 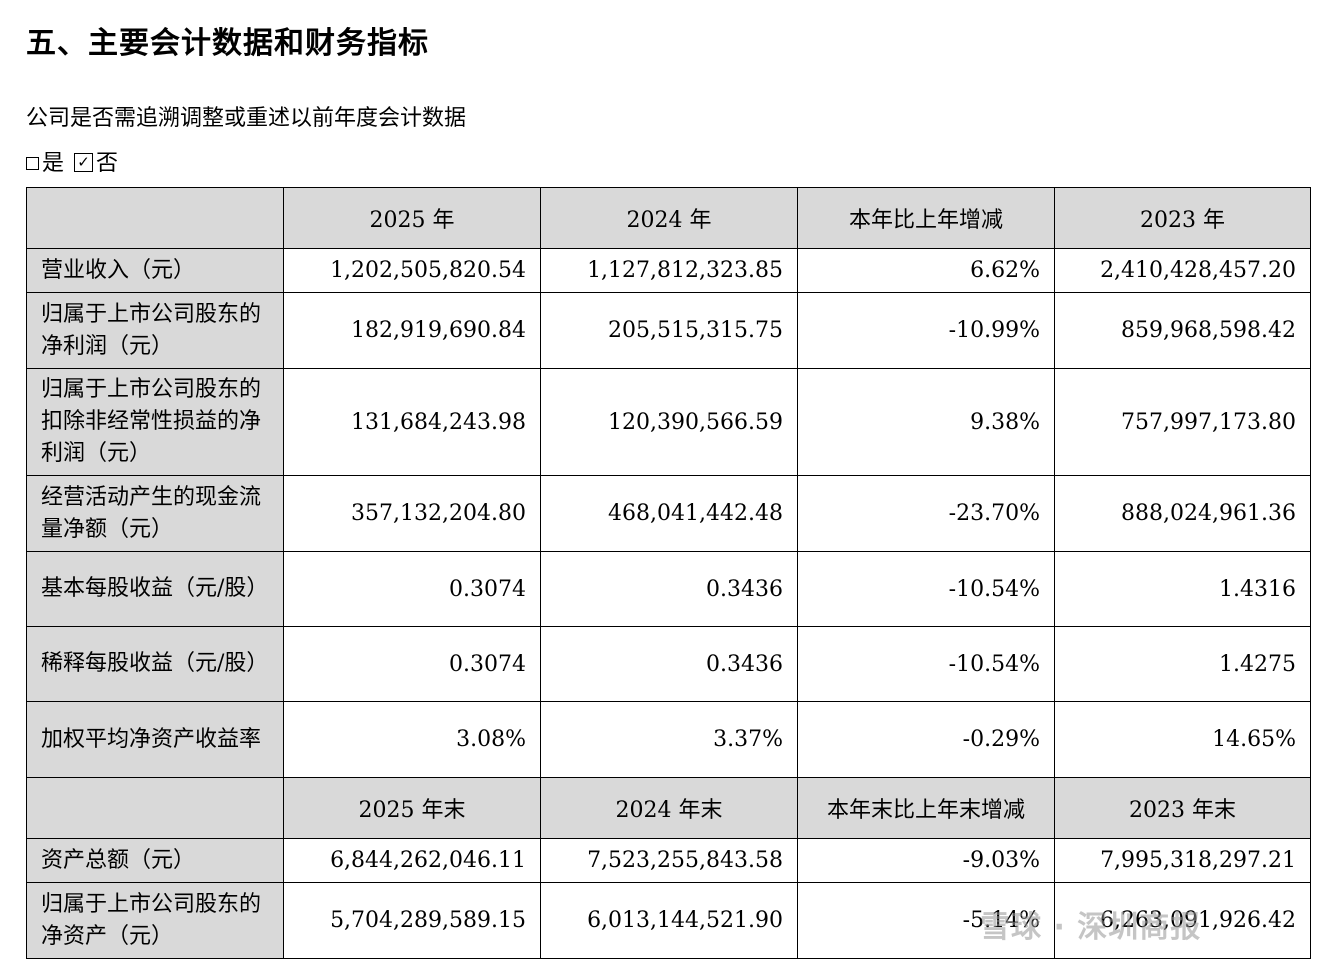 What do you see at coordinates (155, 739) in the screenshot?
I see `row-label: 加权平均净资产收益率` at bounding box center [155, 739].